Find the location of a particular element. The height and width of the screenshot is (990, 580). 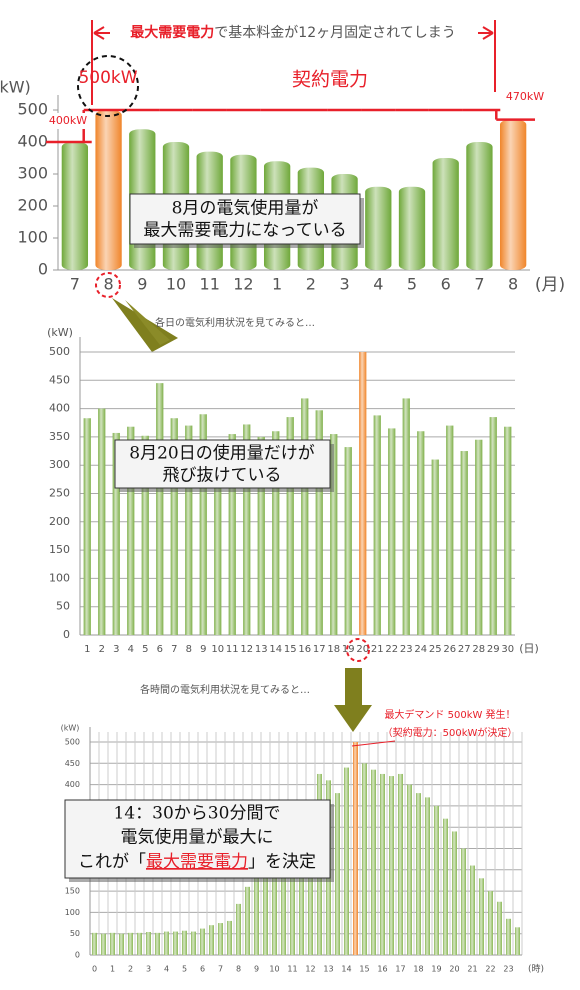

x-tick-label: 9 is located at coordinates (256, 969).